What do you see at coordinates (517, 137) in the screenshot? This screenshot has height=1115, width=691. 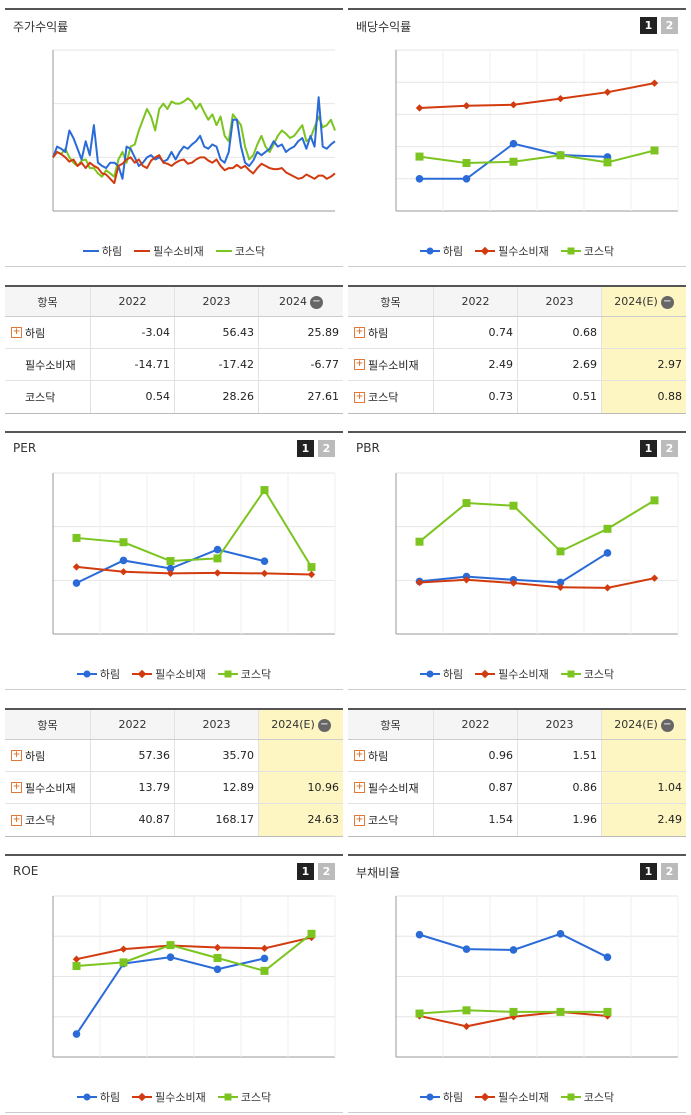 I see `dividend-panel: 배당수익률 1 2 하림 필수소비재 코스닥` at bounding box center [517, 137].